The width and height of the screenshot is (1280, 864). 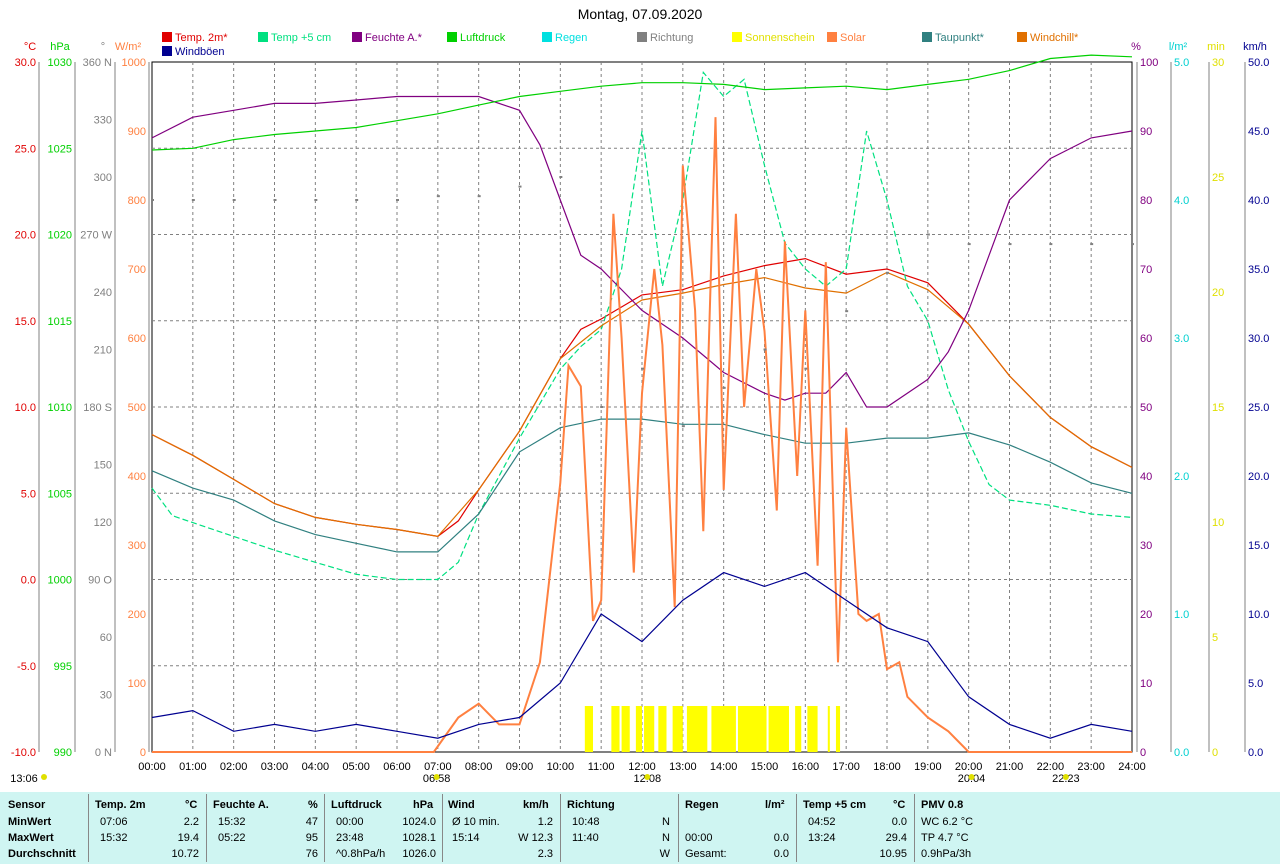 I want to click on axis-tick-dir: 240, so click(x=103, y=293).